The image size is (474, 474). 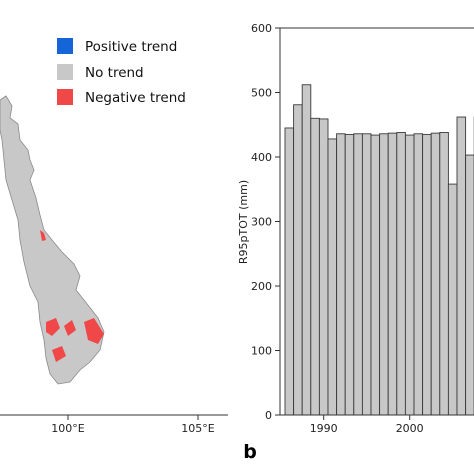 I want to click on bar-2007, so click(x=469, y=285).